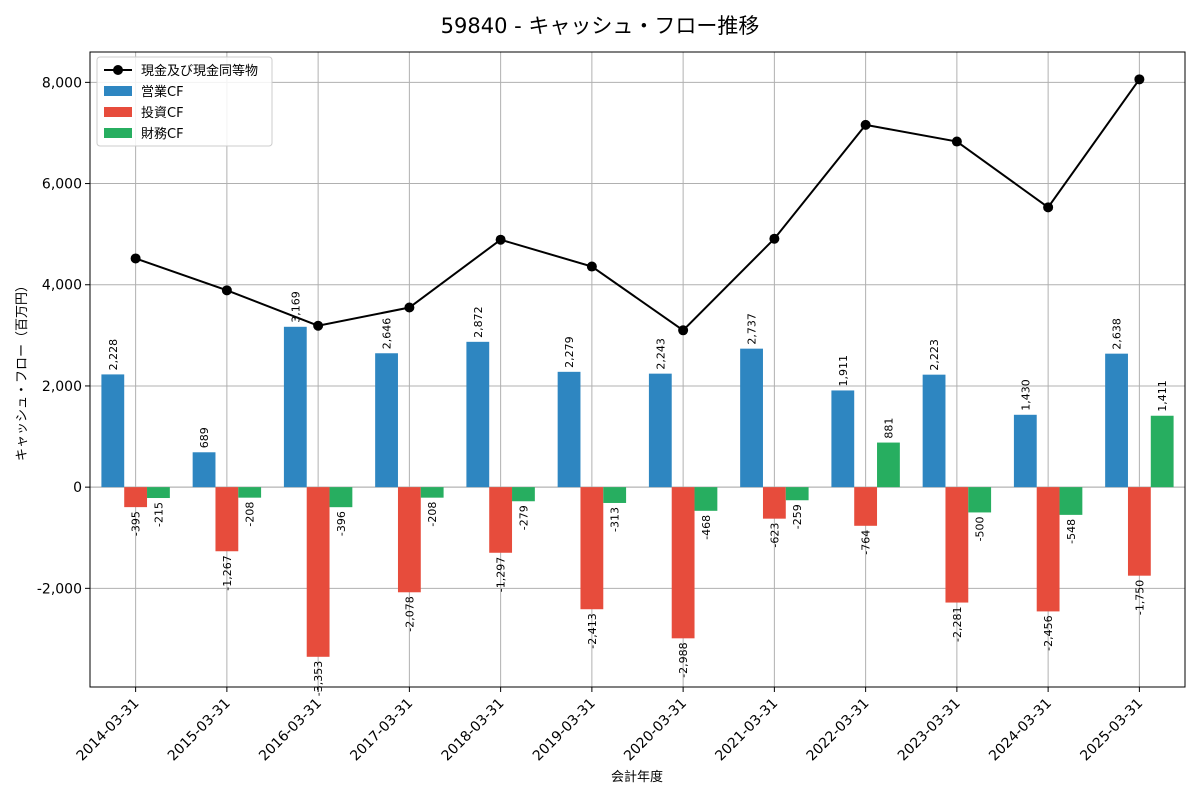 The height and width of the screenshot is (804, 1200). Describe the element at coordinates (1020, 730) in the screenshot. I see `x-tick-label: 2024-03-31` at that location.